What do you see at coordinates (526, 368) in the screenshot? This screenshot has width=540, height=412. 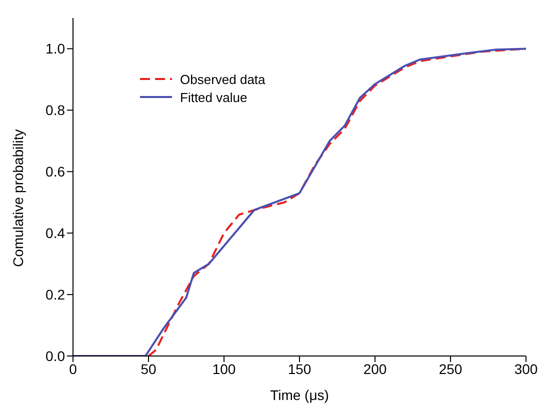 I see `x-tick-label: 300` at bounding box center [526, 368].